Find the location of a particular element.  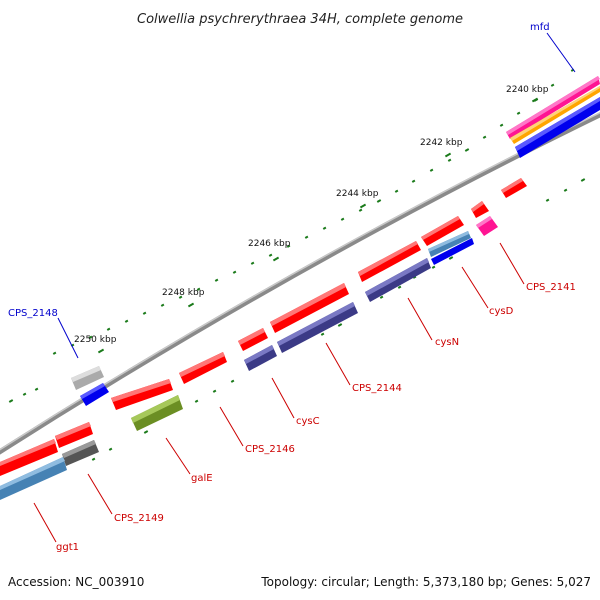

gene-cysc-red is located at coordinates (253, 339).